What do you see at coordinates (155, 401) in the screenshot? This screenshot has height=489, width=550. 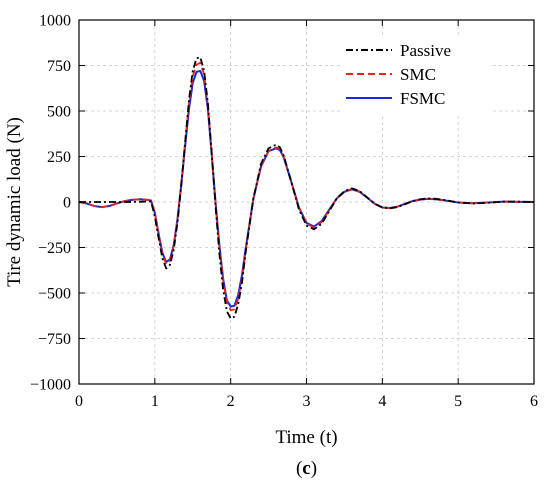 I see `x-tick-label: 1` at bounding box center [155, 401].